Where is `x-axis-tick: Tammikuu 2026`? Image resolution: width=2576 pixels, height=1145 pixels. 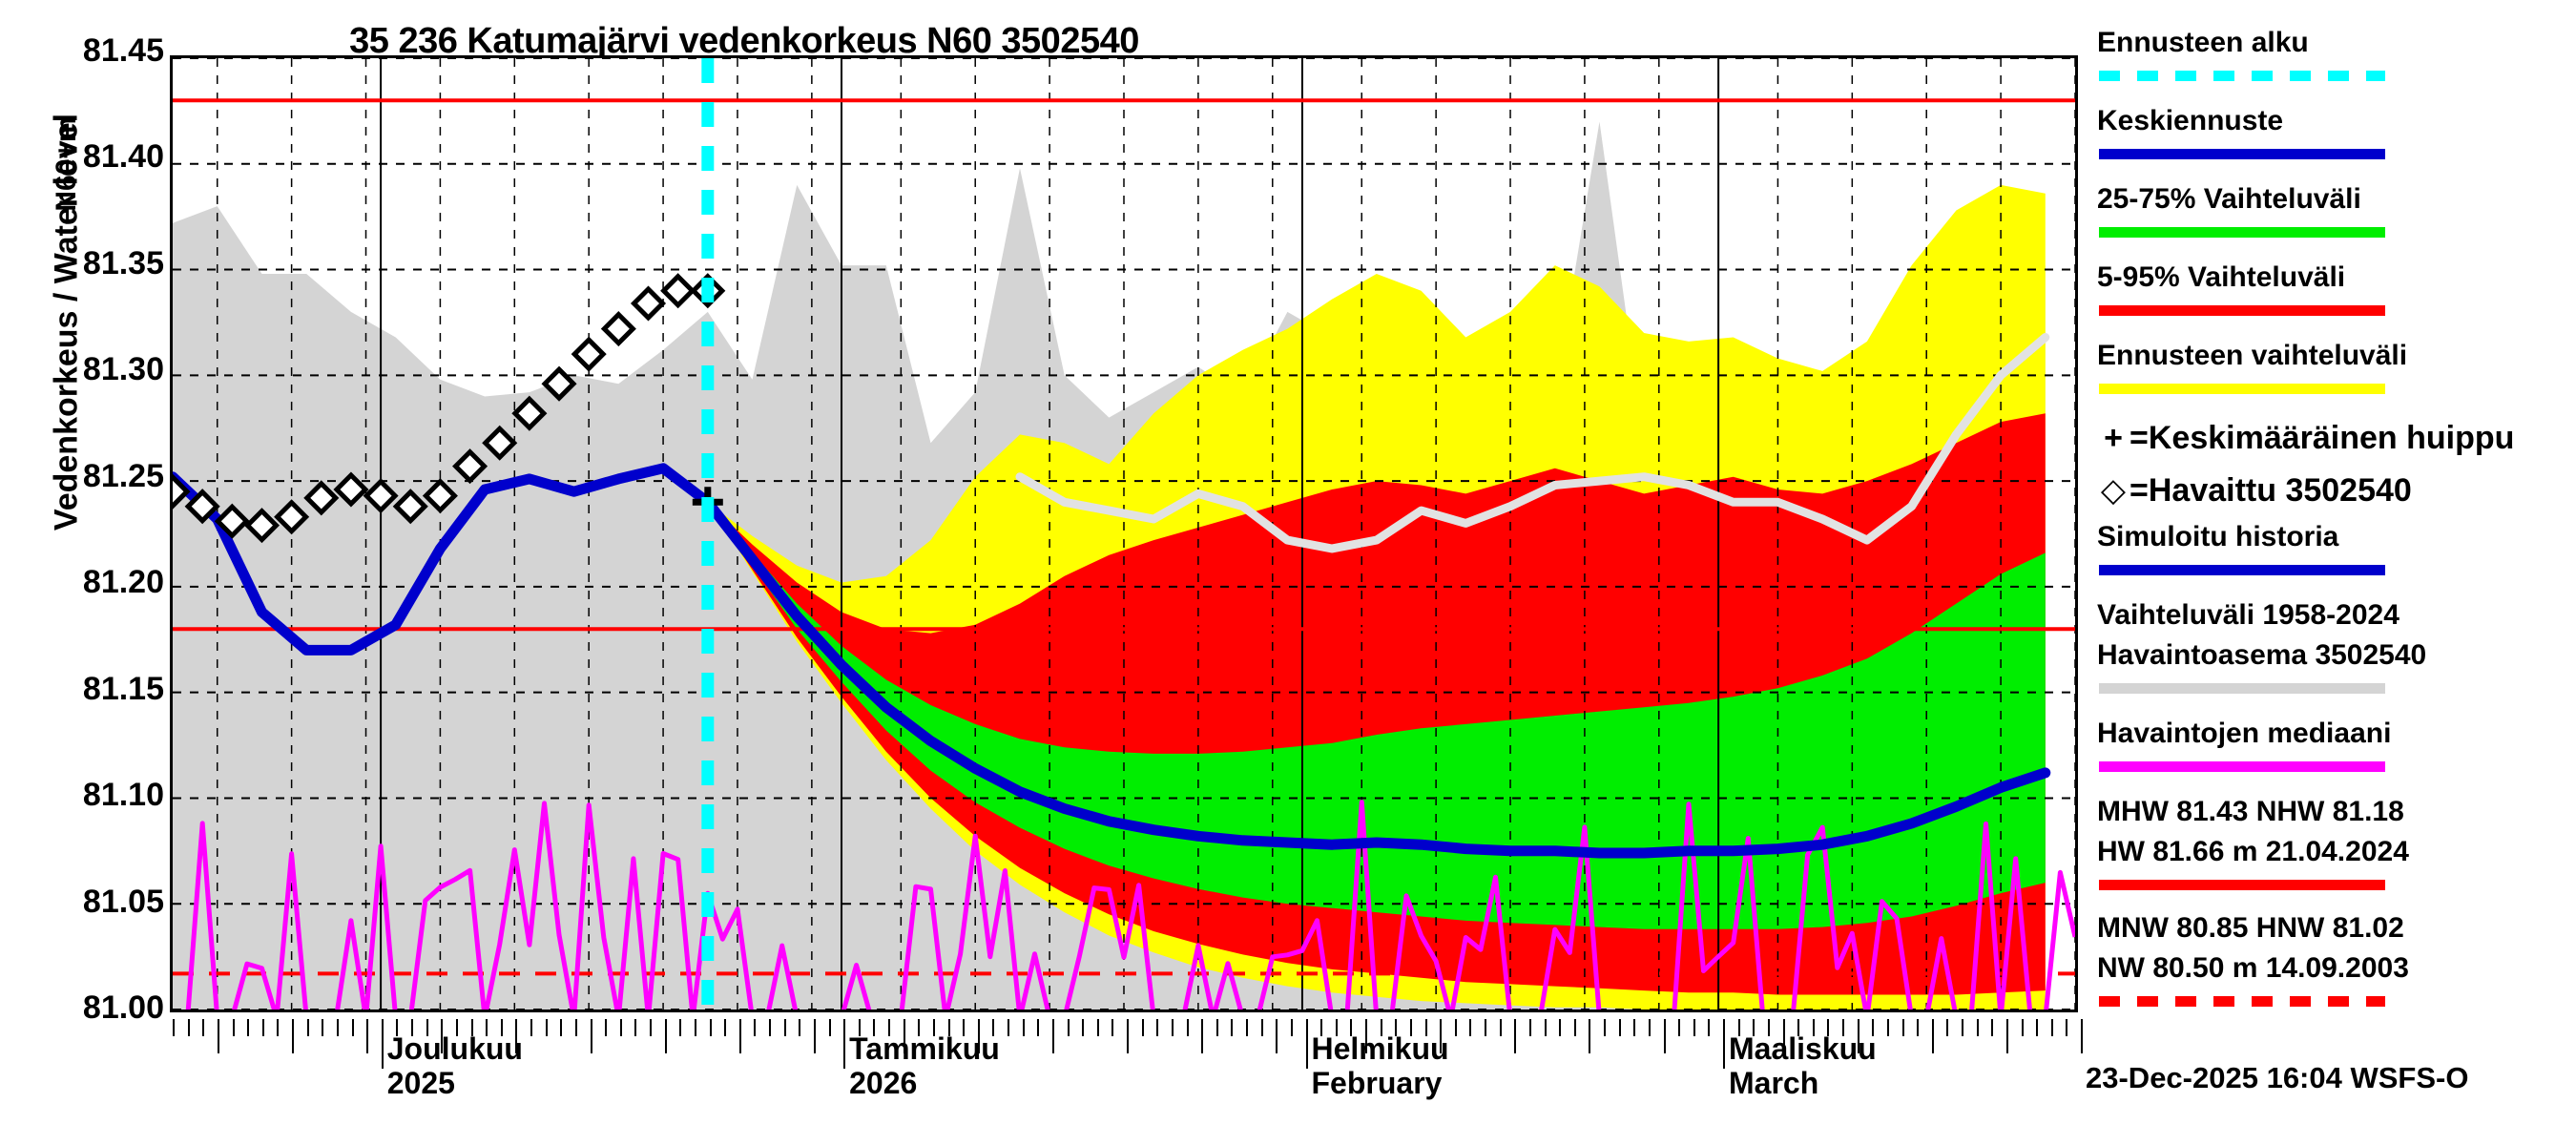
x-axis-tick: Tammikuu 2026 is located at coordinates (924, 1066).